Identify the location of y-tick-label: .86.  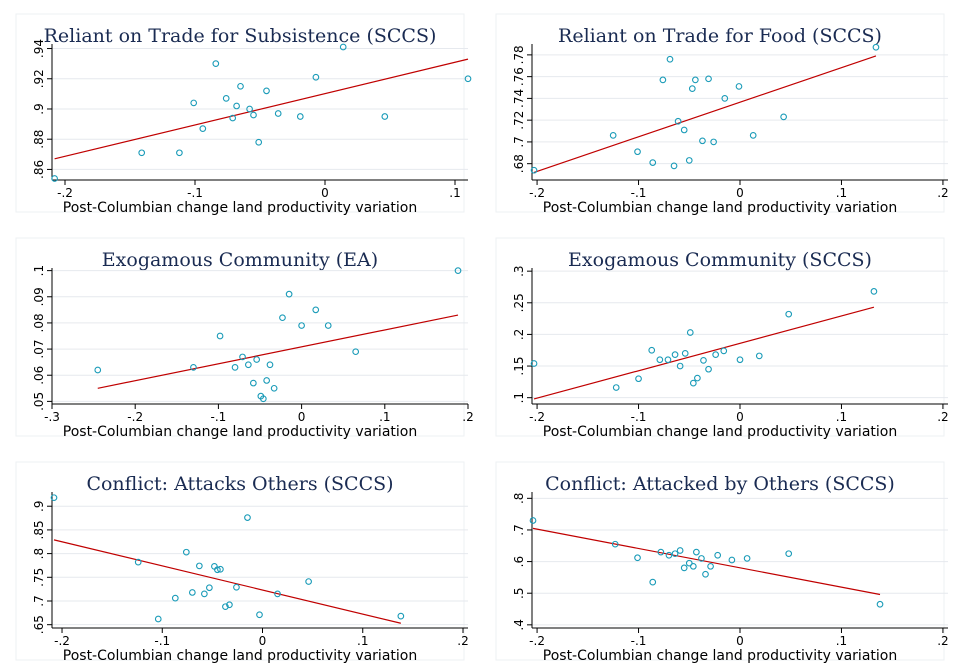
(39, 169).